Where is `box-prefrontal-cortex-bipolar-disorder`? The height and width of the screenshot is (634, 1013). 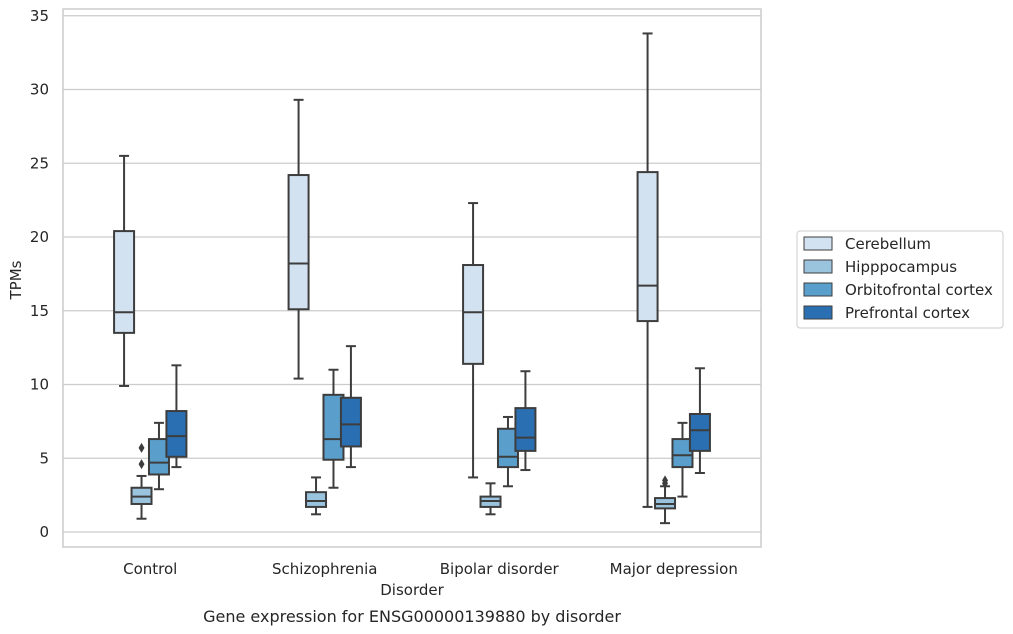 box-prefrontal-cortex-bipolar-disorder is located at coordinates (525, 421).